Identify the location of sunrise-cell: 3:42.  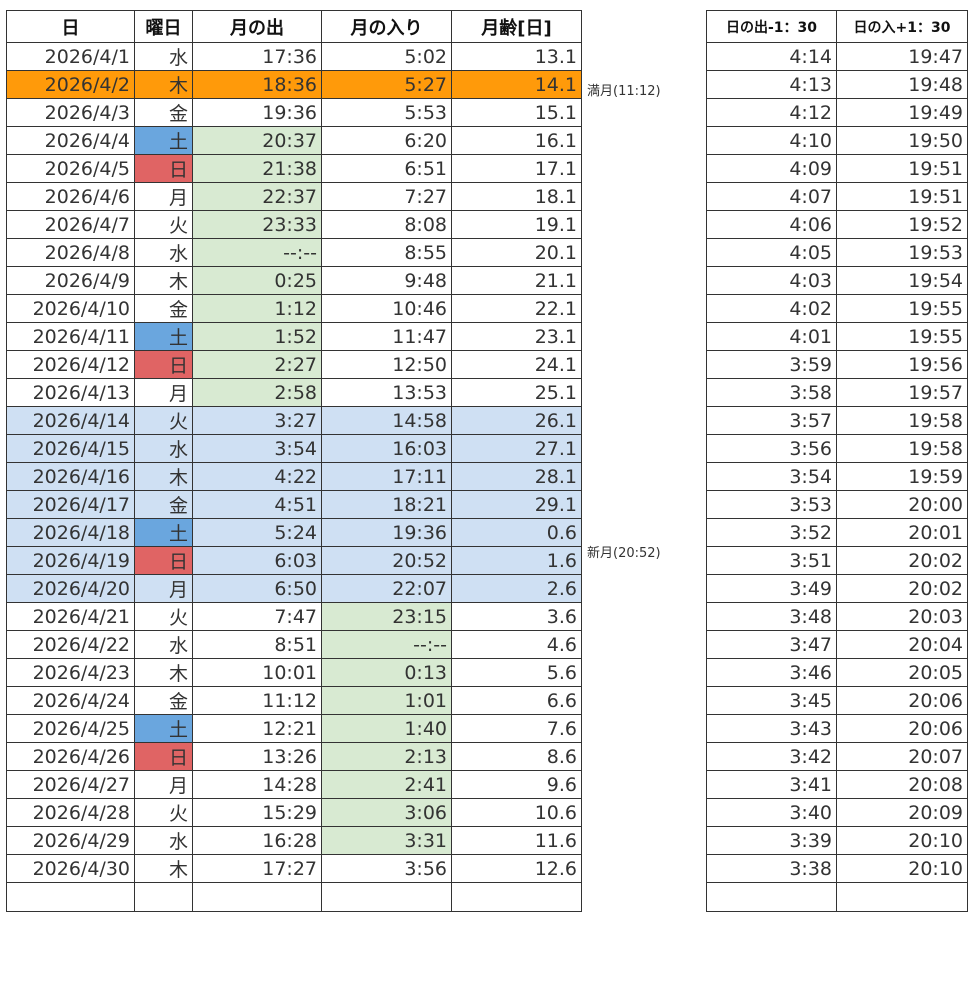
(771, 756).